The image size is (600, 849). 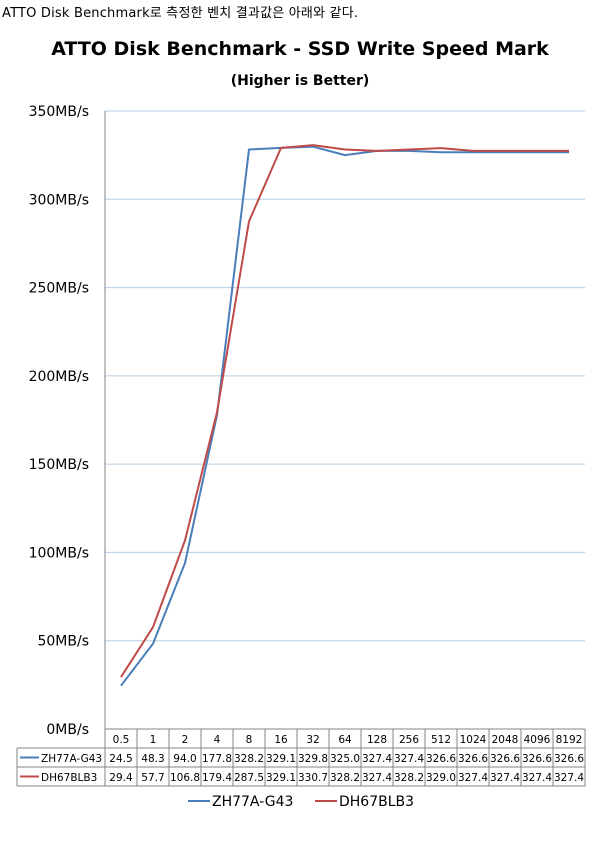 What do you see at coordinates (63, 642) in the screenshot?
I see `y-tick-label: 50MB/s` at bounding box center [63, 642].